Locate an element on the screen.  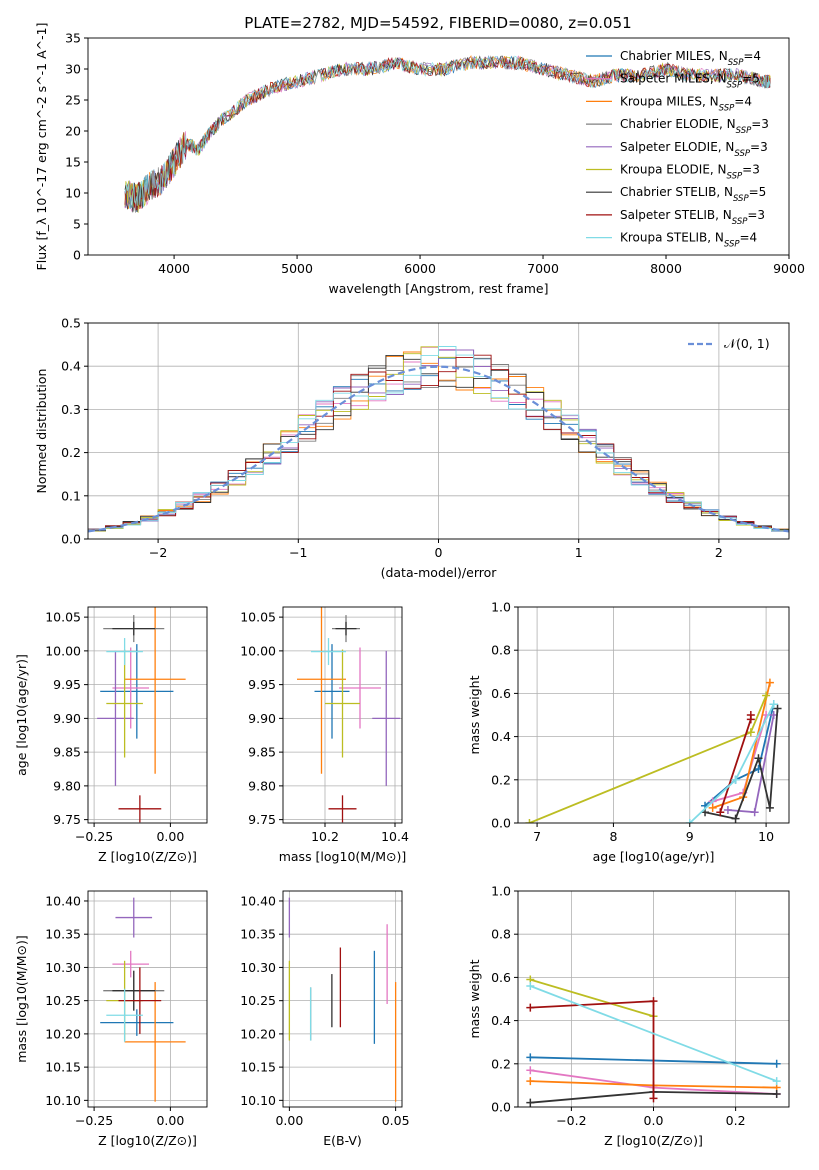
age-vs-Z-ytick-label: 10.00 is located at coordinates (63, 650).